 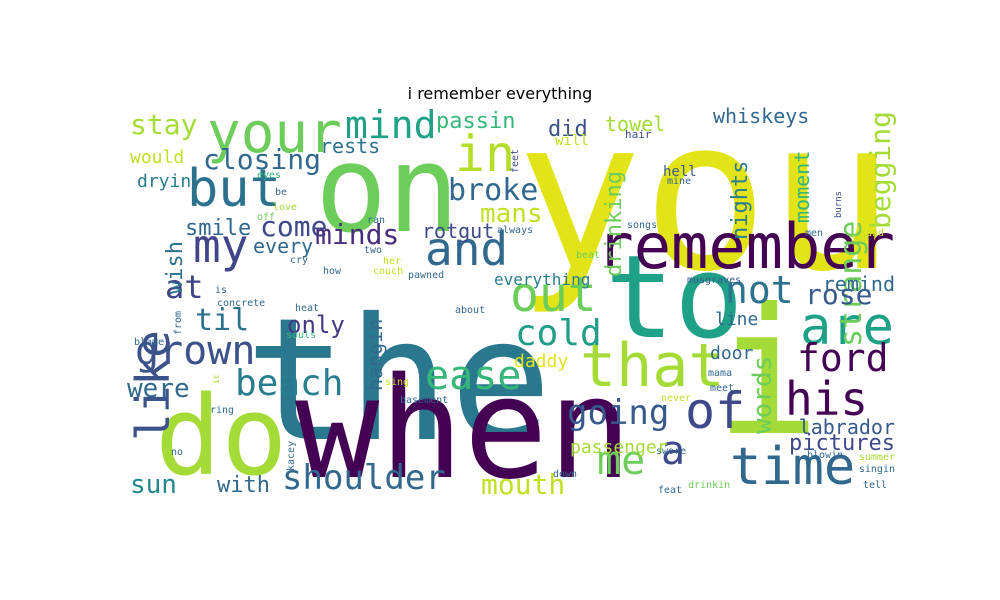 I want to click on word-ford: ford, so click(x=843, y=358).